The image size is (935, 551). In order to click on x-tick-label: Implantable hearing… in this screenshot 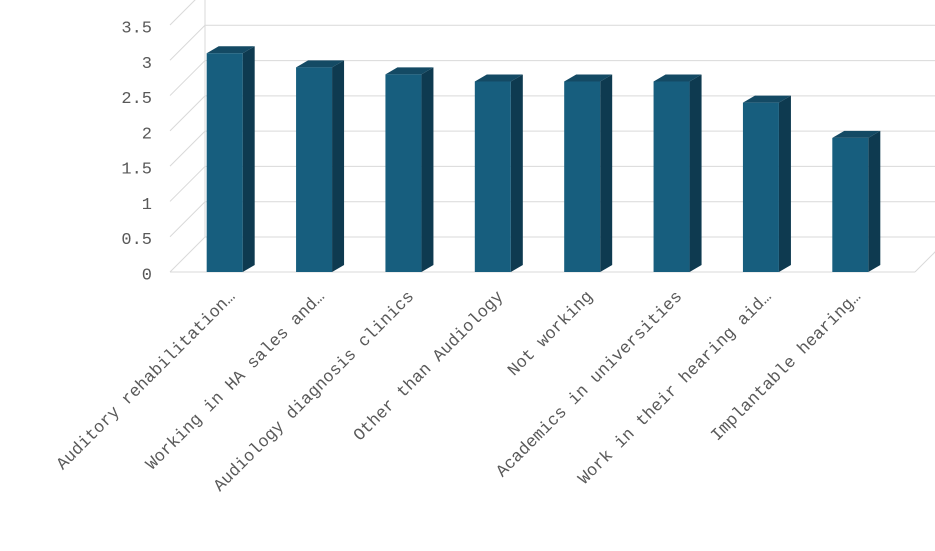, I will do `click(787, 367)`.